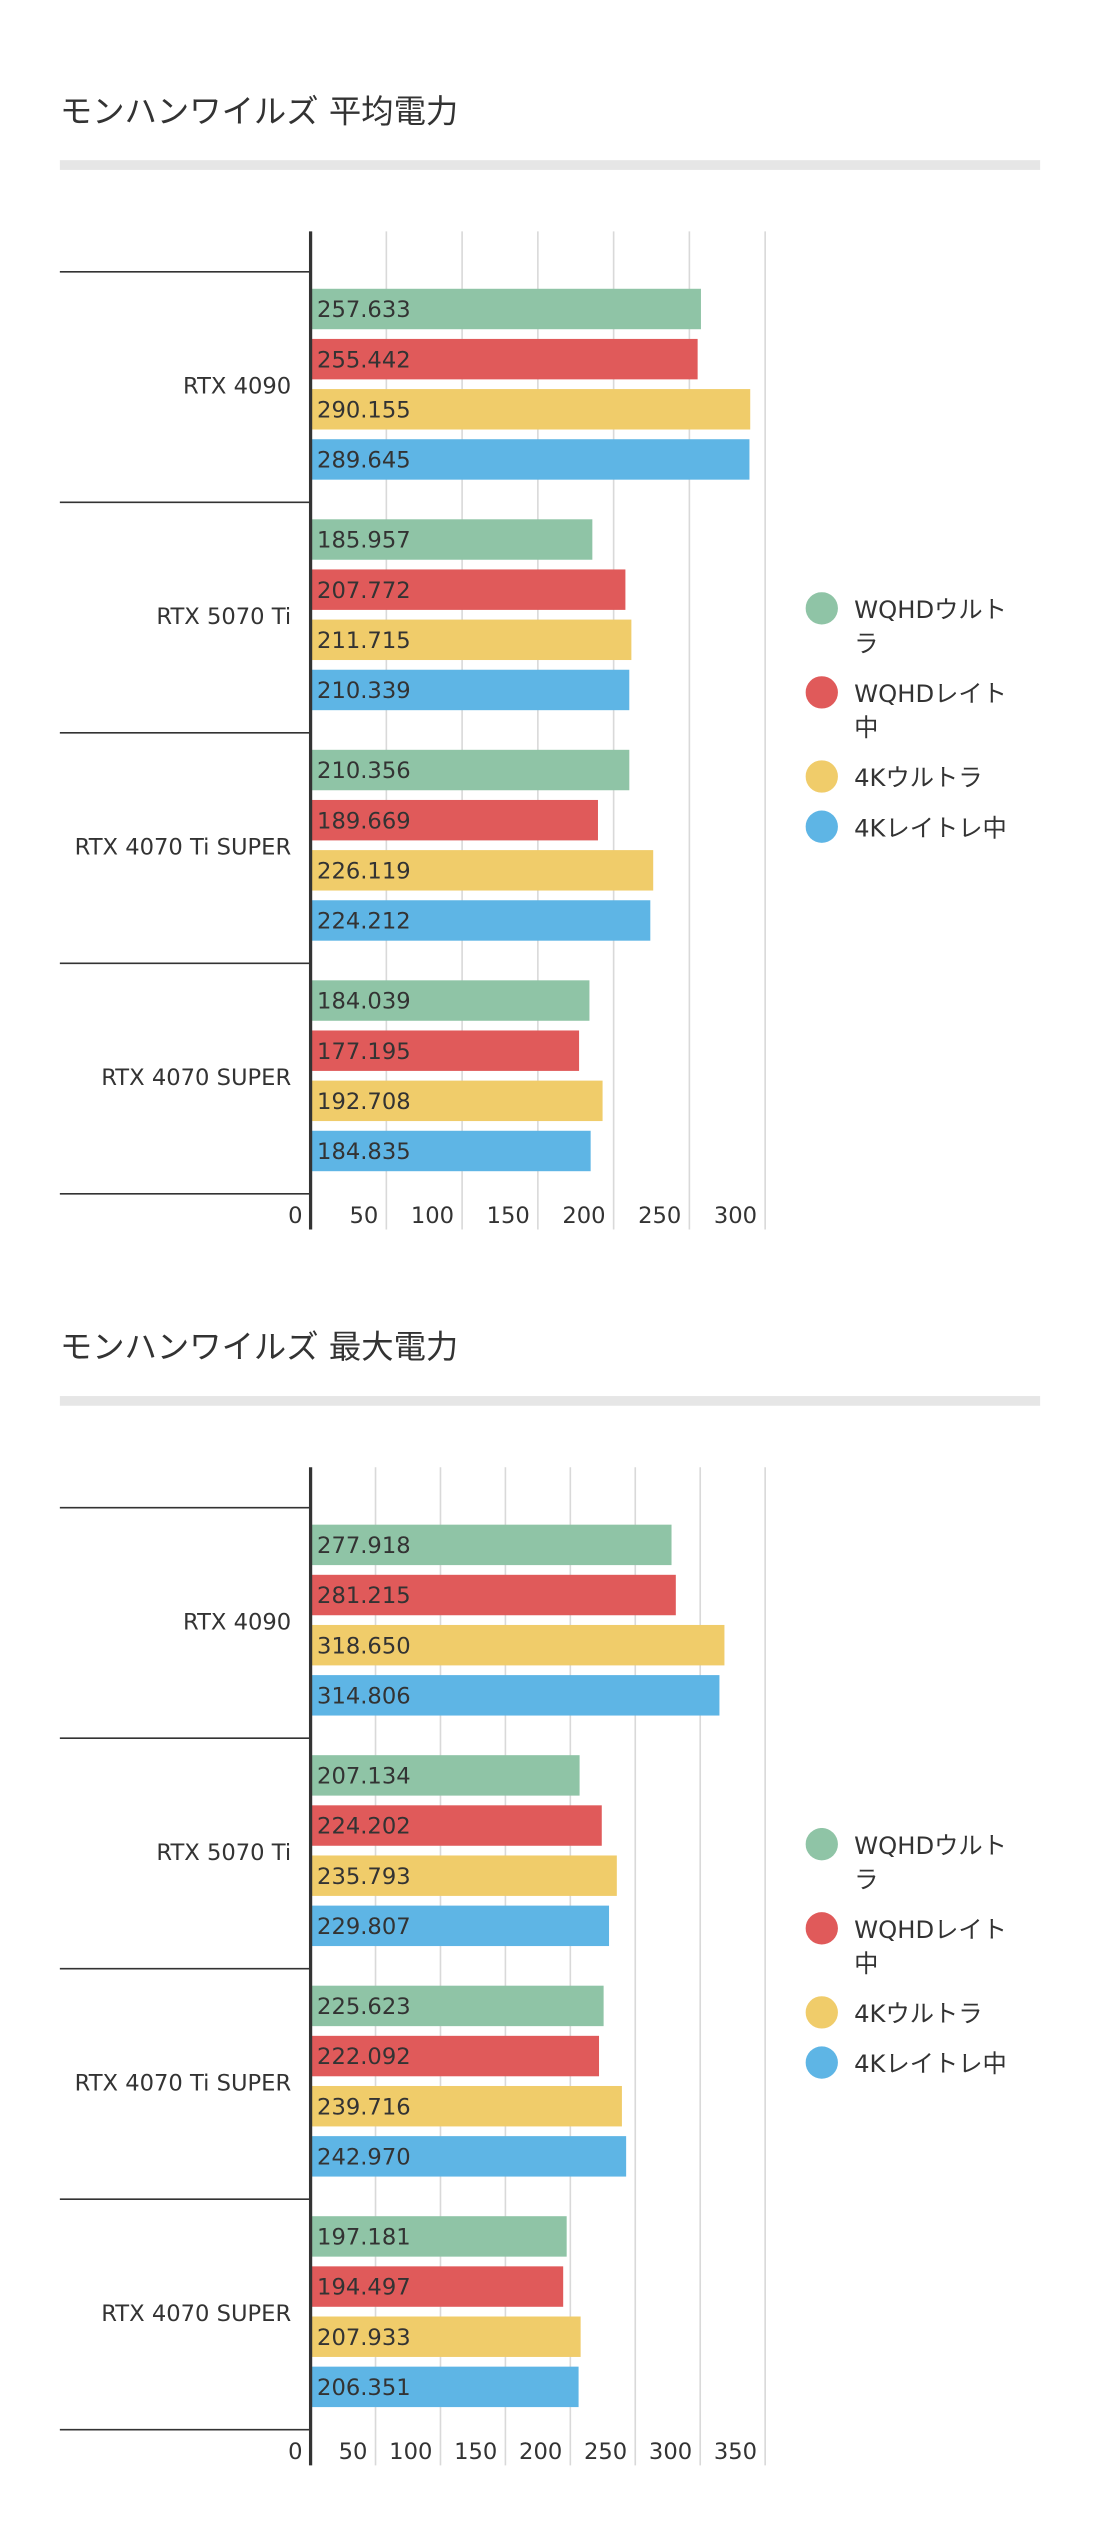  I want to click on legend-box: WQHDウルトラ WQHDレイト中 4Kウルトラ 4Kレイトレ中, so click(943, 1953).